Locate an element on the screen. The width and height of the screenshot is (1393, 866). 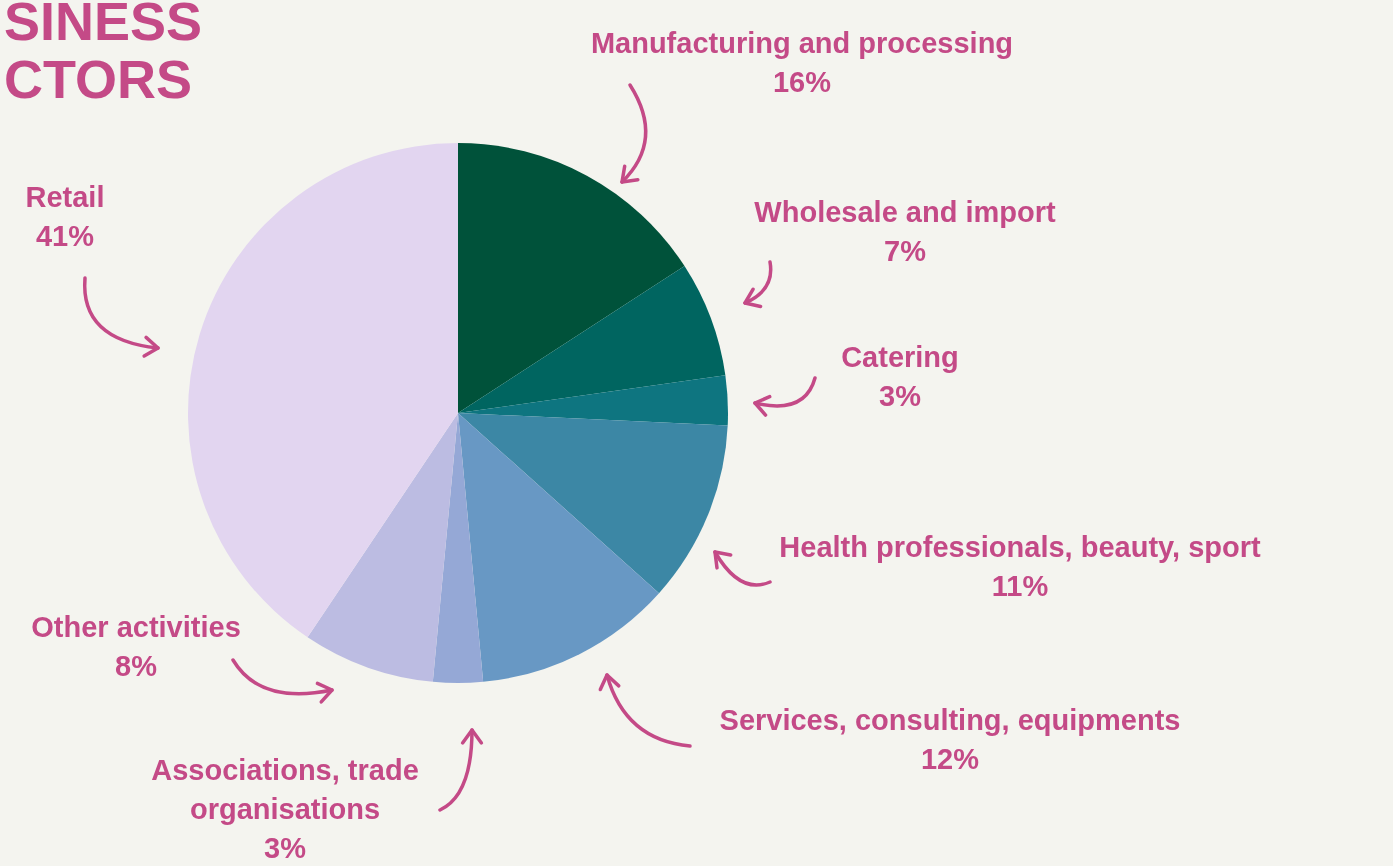
data-label: 7% is located at coordinates (905, 251).